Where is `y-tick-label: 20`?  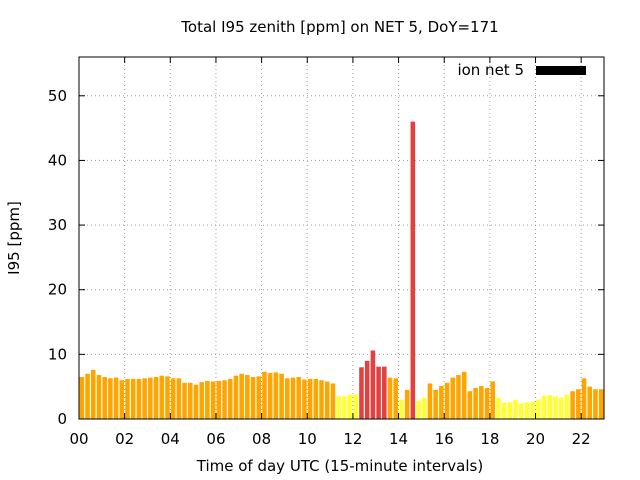
y-tick-label: 20 is located at coordinates (57, 290).